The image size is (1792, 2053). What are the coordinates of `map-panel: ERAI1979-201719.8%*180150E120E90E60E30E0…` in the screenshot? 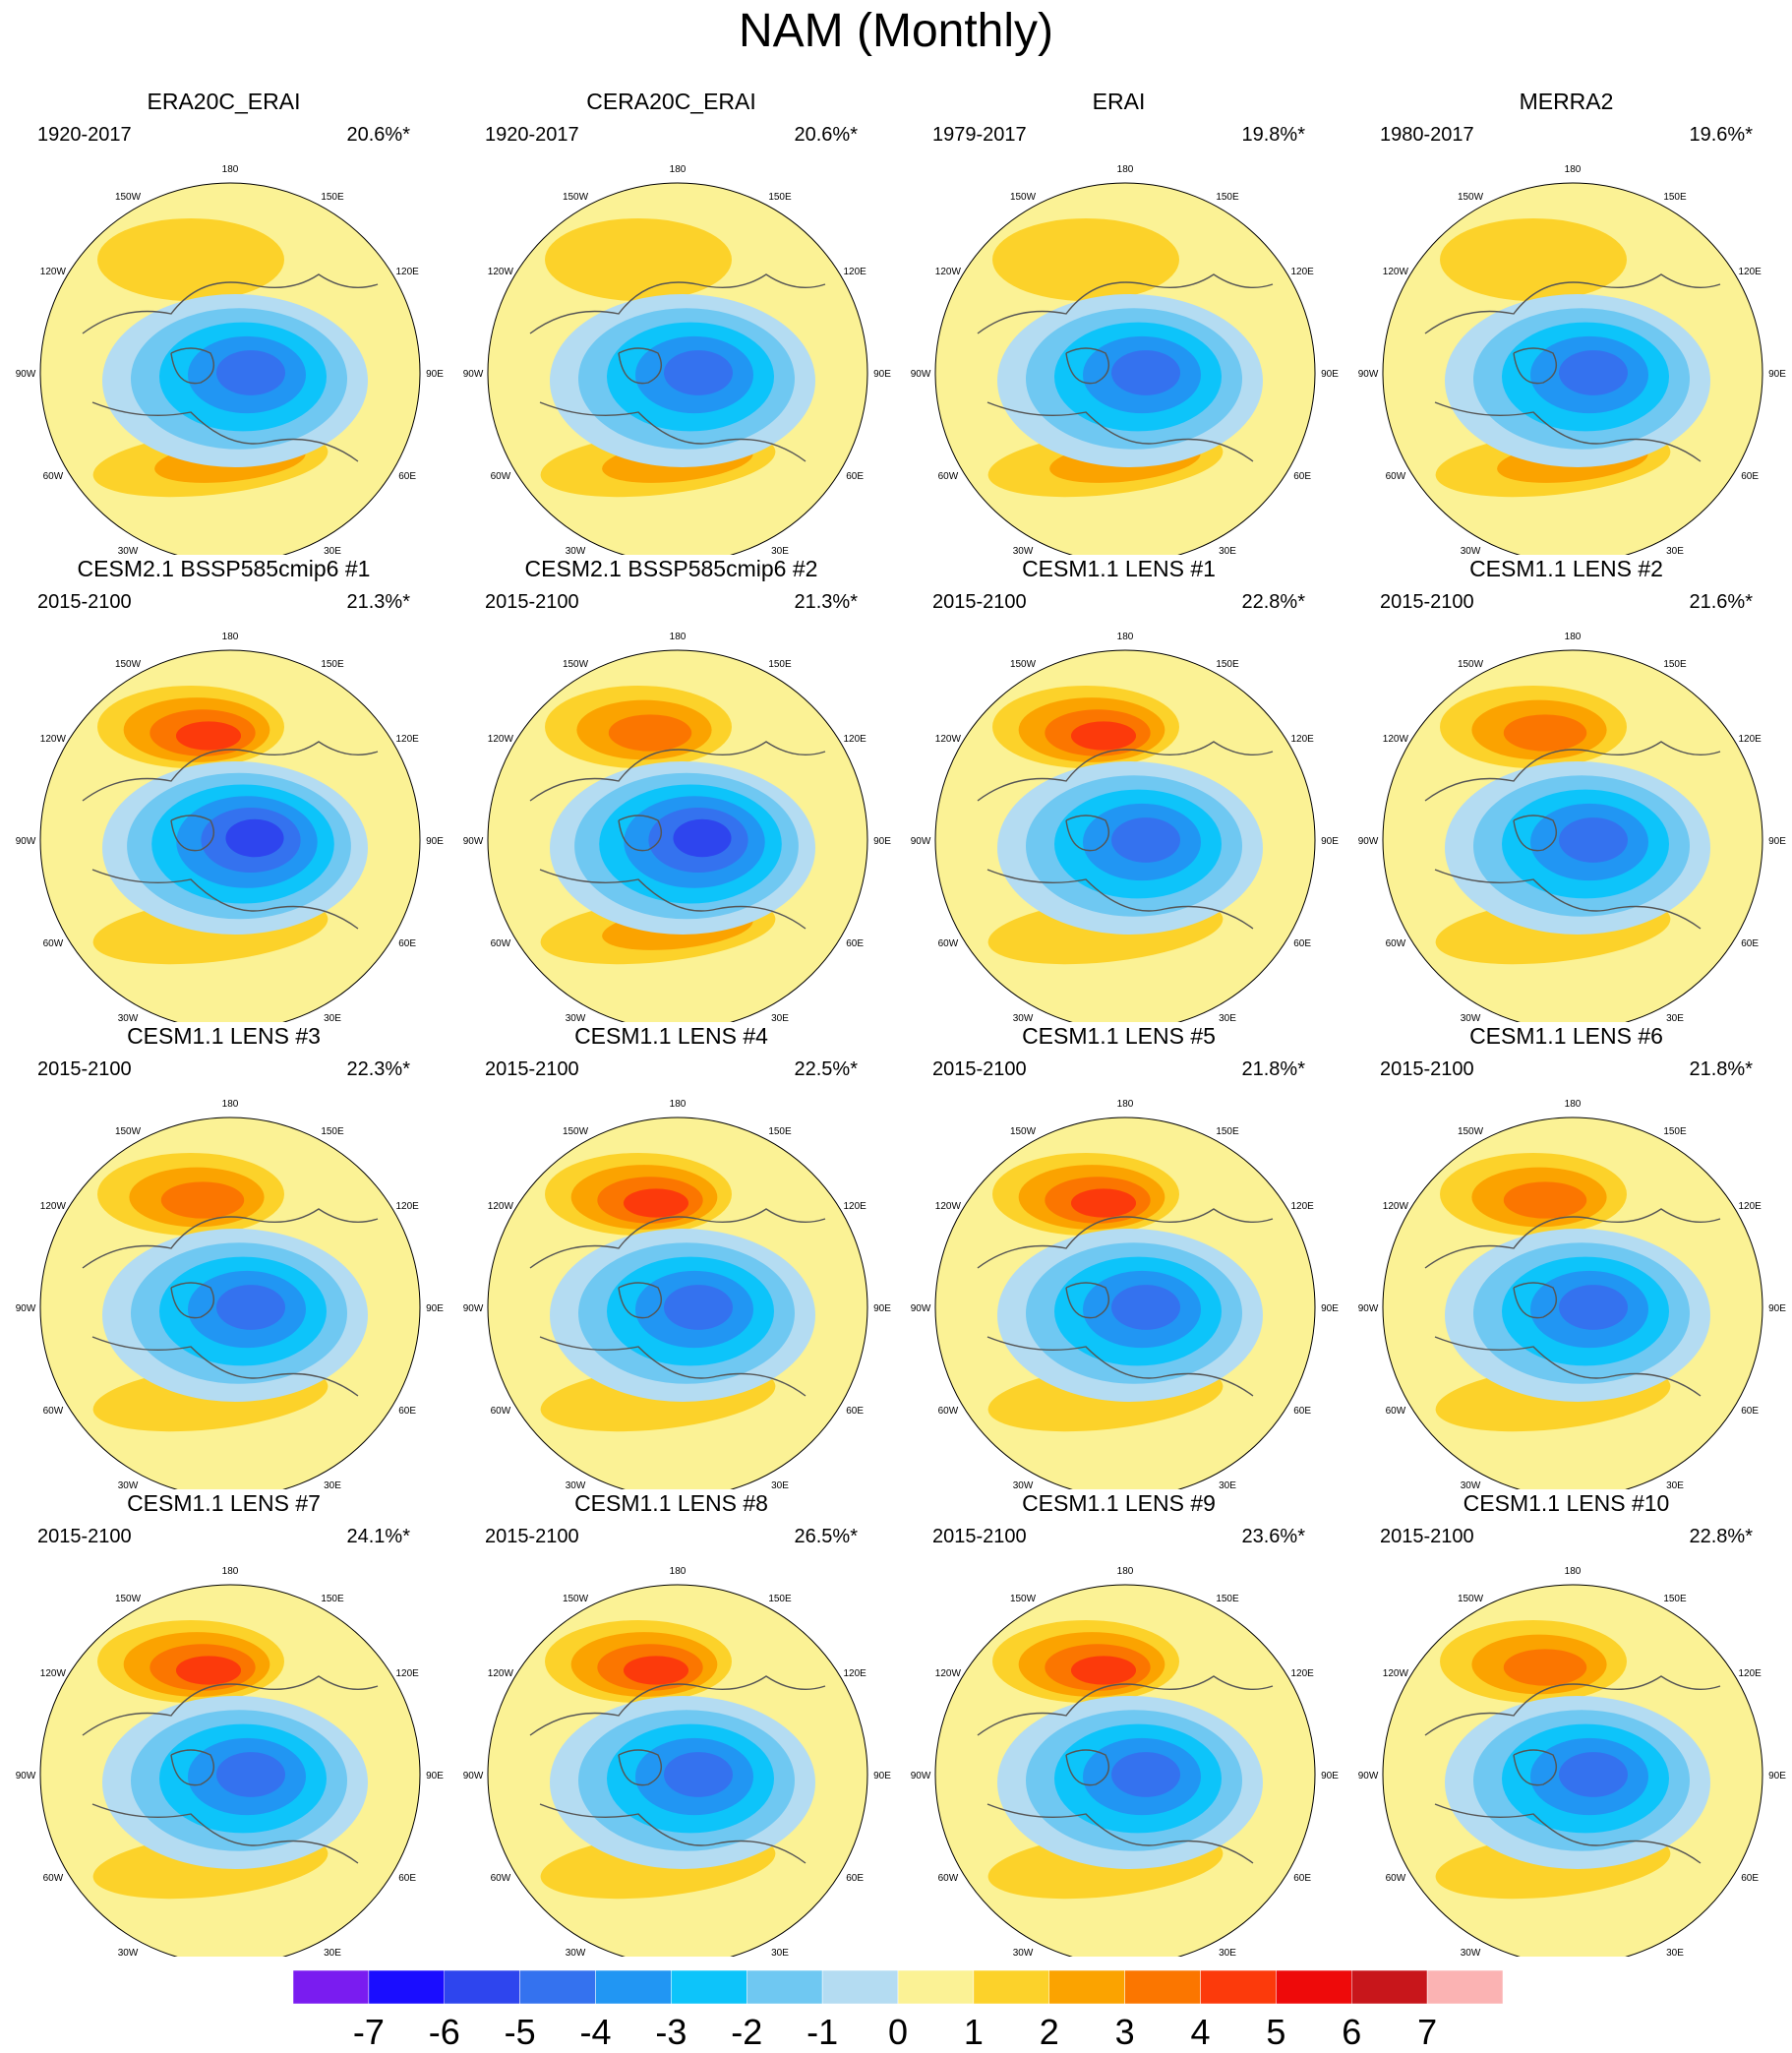 It's located at (1119, 322).